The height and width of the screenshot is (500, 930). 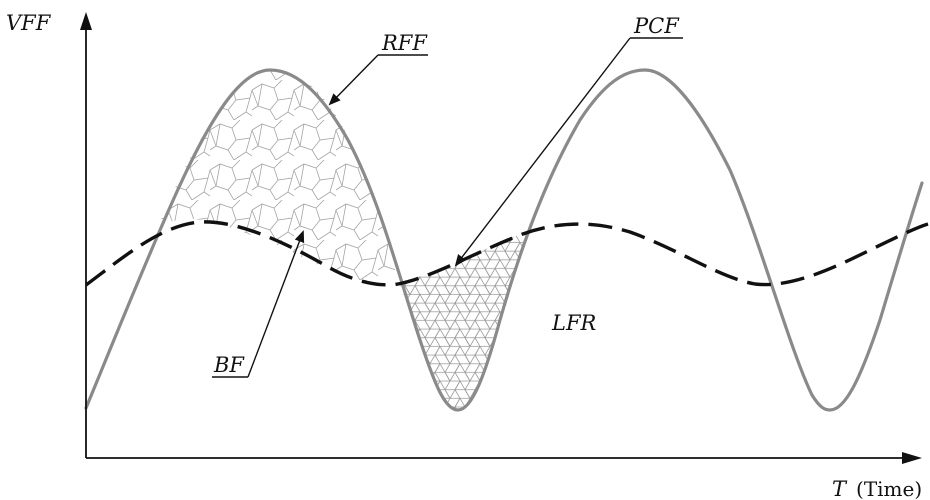 I want to click on x-axis-label-unit: (Time), so click(x=889, y=488).